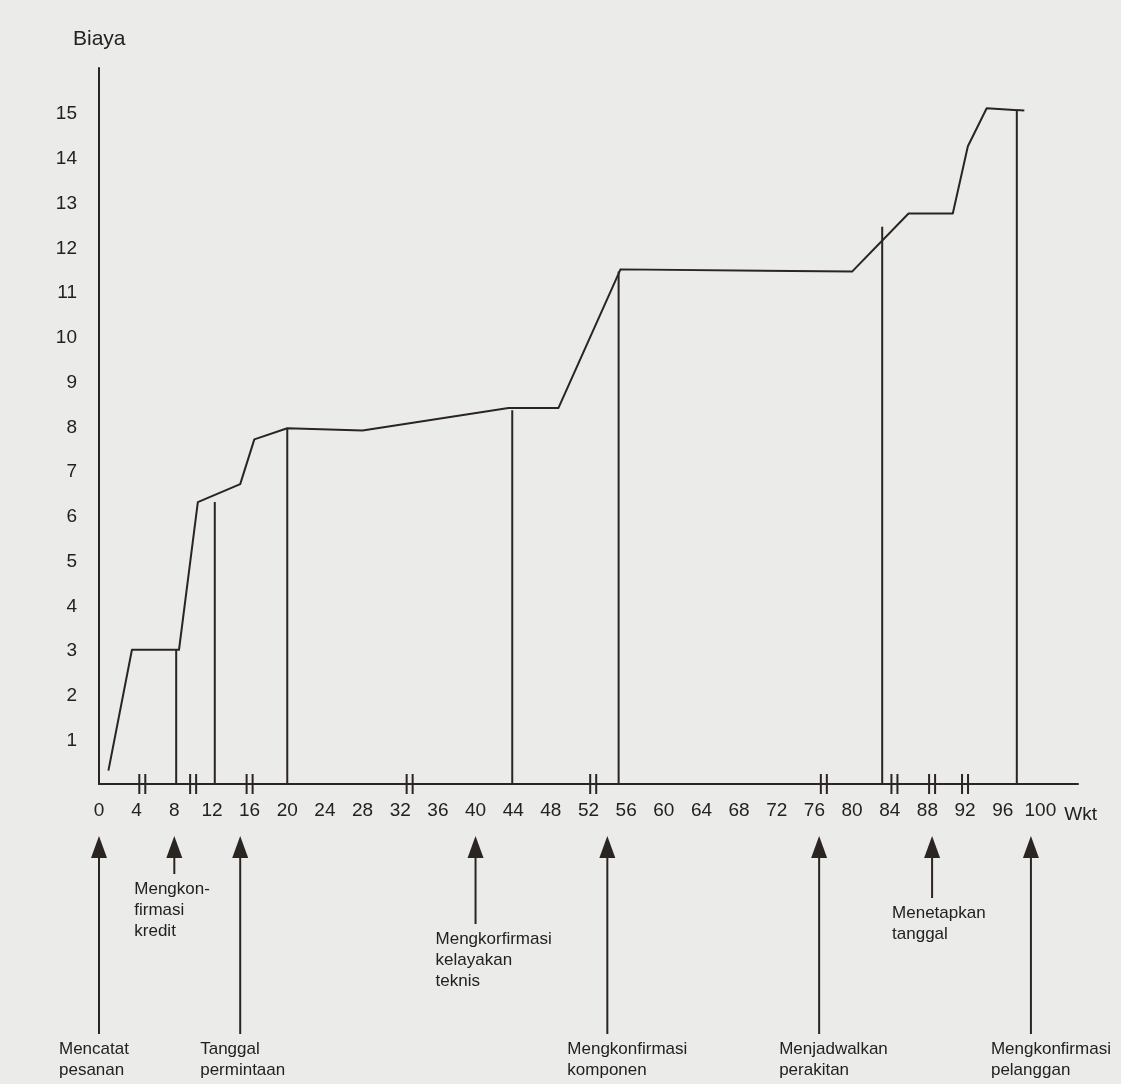 The width and height of the screenshot is (1121, 1084). Describe the element at coordinates (99, 809) in the screenshot. I see `x-tick-label: 0` at that location.